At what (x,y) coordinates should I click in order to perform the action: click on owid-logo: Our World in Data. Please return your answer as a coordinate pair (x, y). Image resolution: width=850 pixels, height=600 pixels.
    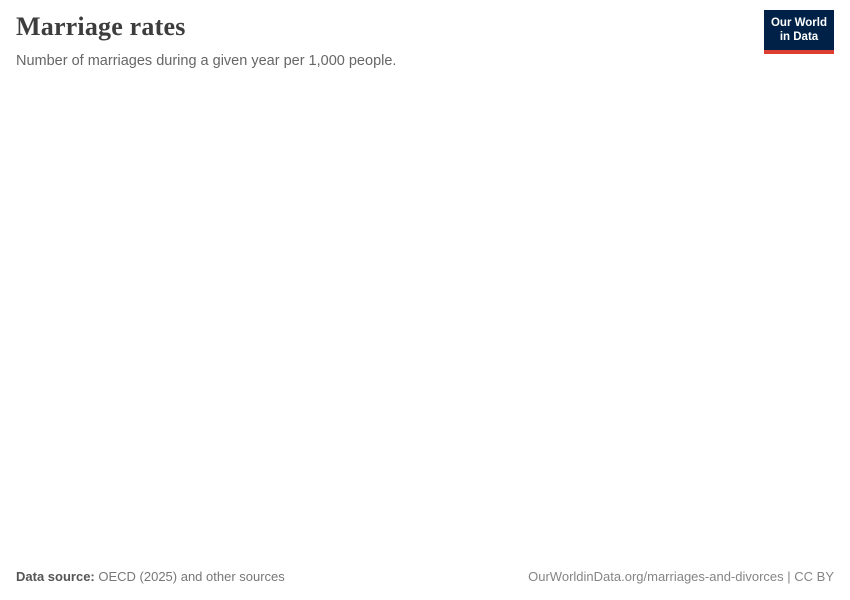
    Looking at the image, I should click on (799, 32).